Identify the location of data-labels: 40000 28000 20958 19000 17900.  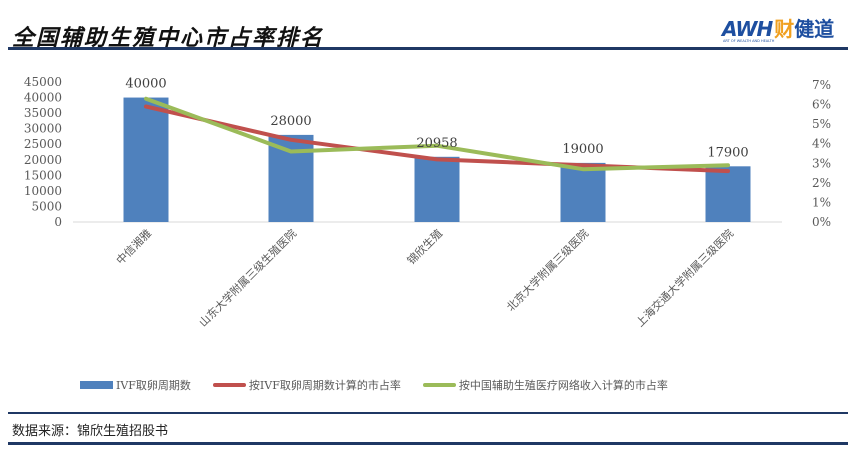
(436, 119).